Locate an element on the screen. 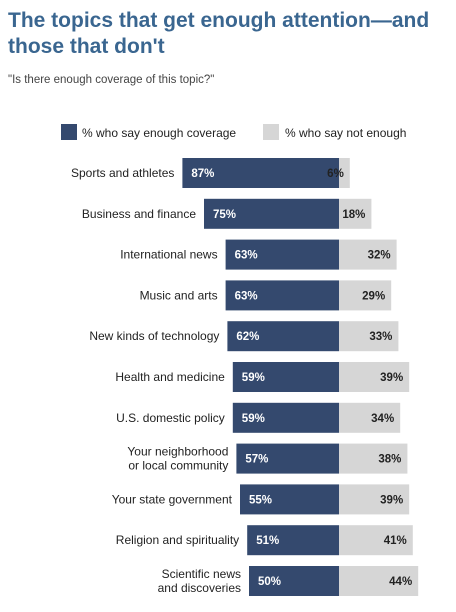 The height and width of the screenshot is (612, 456). bar-row: 63% 29% Music and arts is located at coordinates (266, 295).